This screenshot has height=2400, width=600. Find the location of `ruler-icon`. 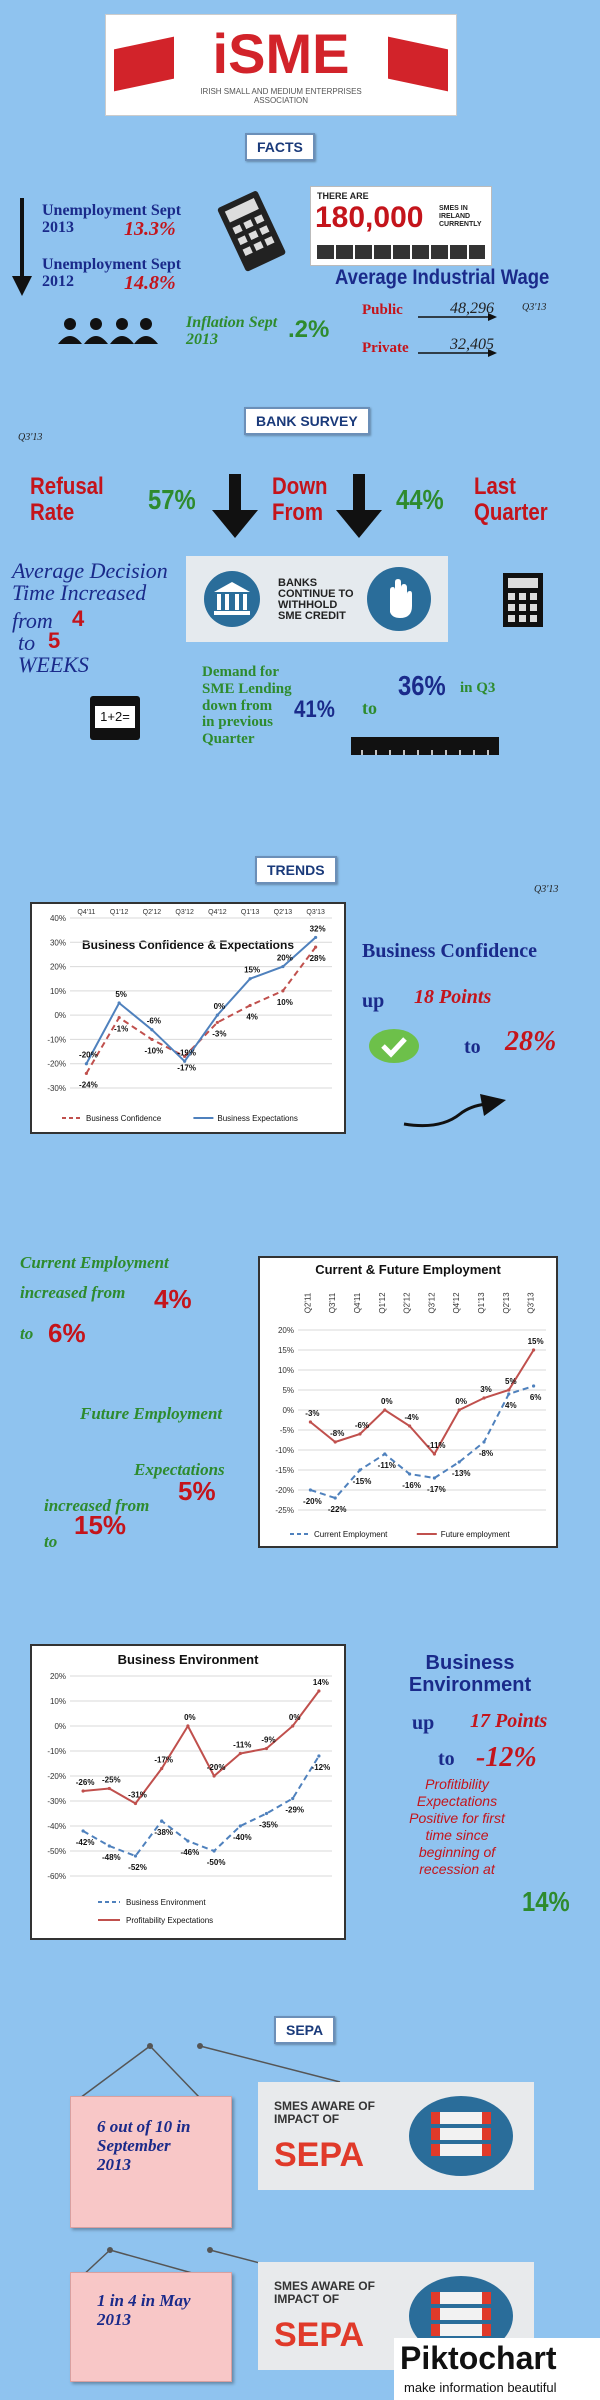

ruler-icon is located at coordinates (425, 746).